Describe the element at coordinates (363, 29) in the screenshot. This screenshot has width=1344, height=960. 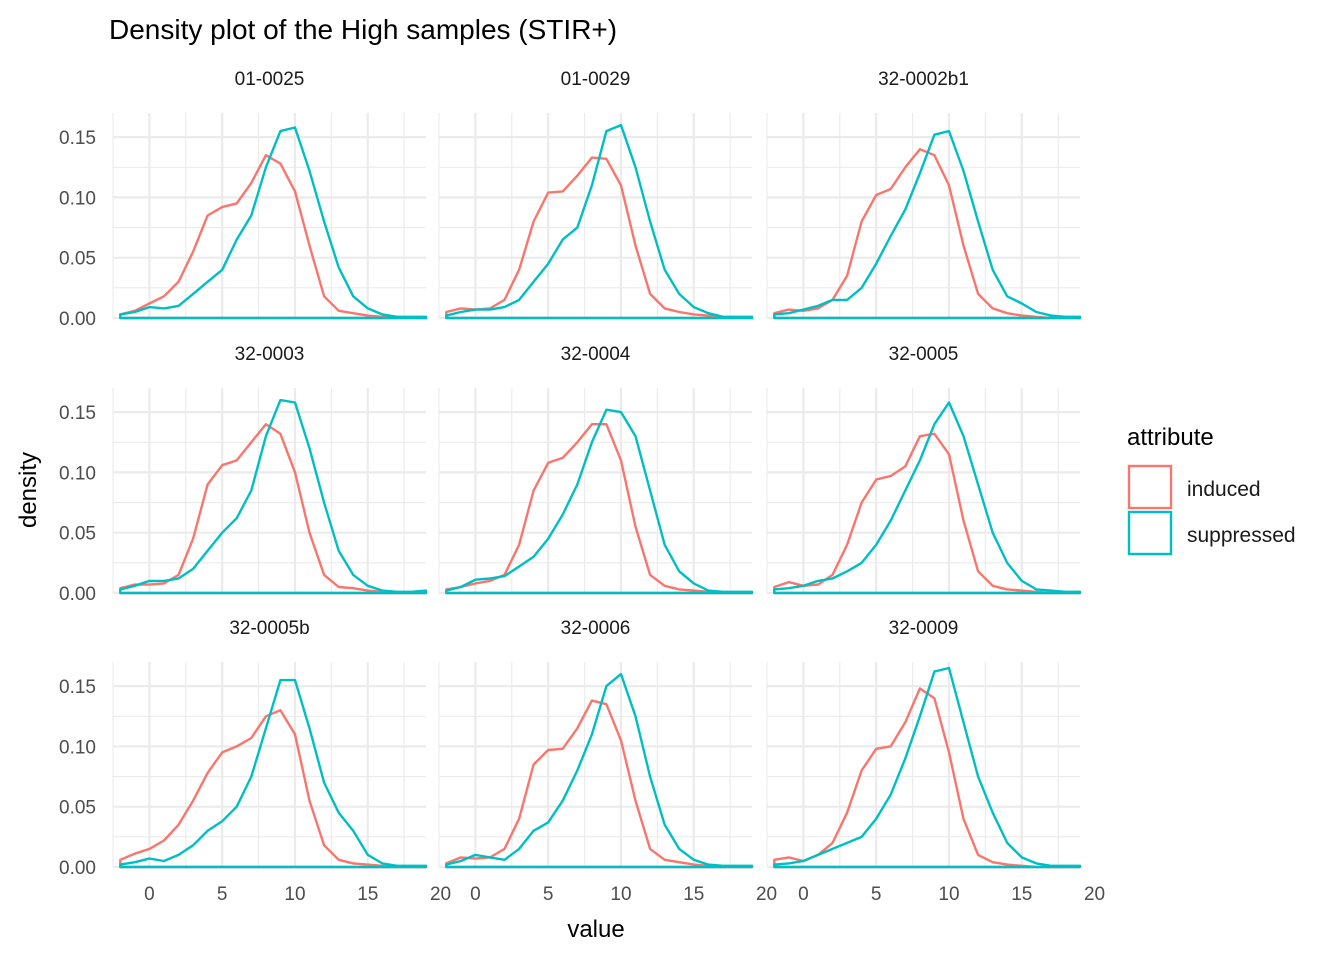
I see `chart-title: Density plot of the High samples (STIR+)` at that location.